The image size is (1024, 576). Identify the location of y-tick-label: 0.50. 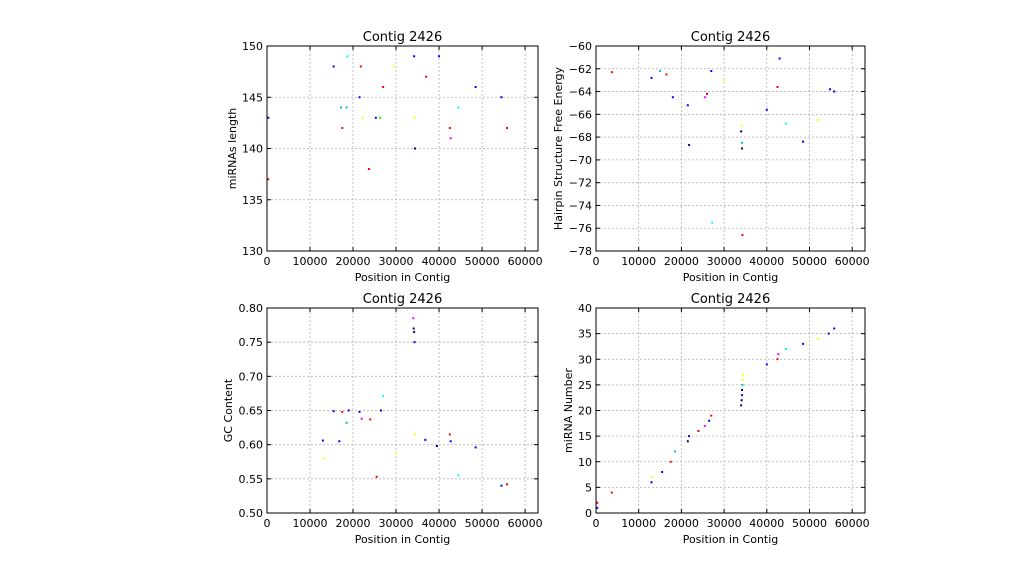
(251, 513).